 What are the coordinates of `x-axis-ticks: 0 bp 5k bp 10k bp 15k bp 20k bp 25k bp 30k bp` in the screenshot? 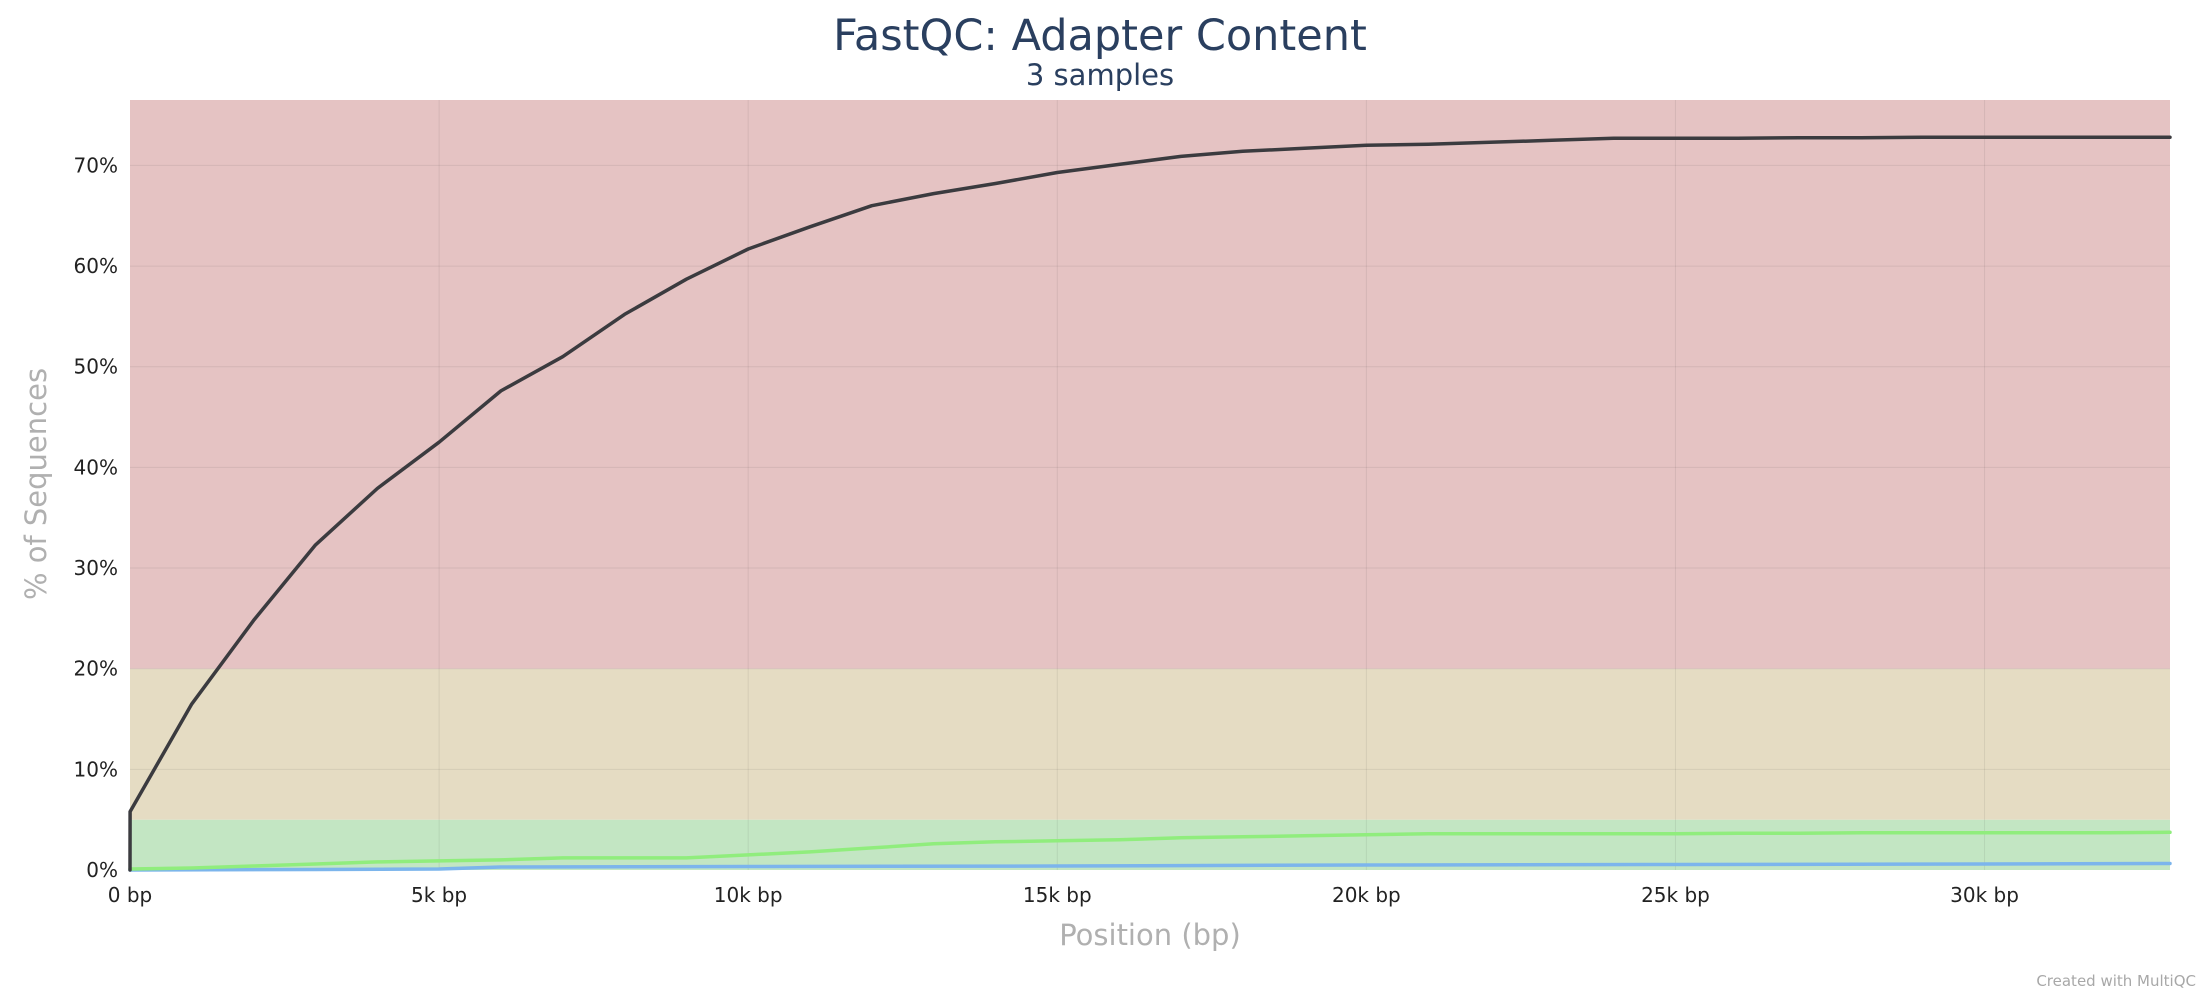 It's located at (1063, 895).